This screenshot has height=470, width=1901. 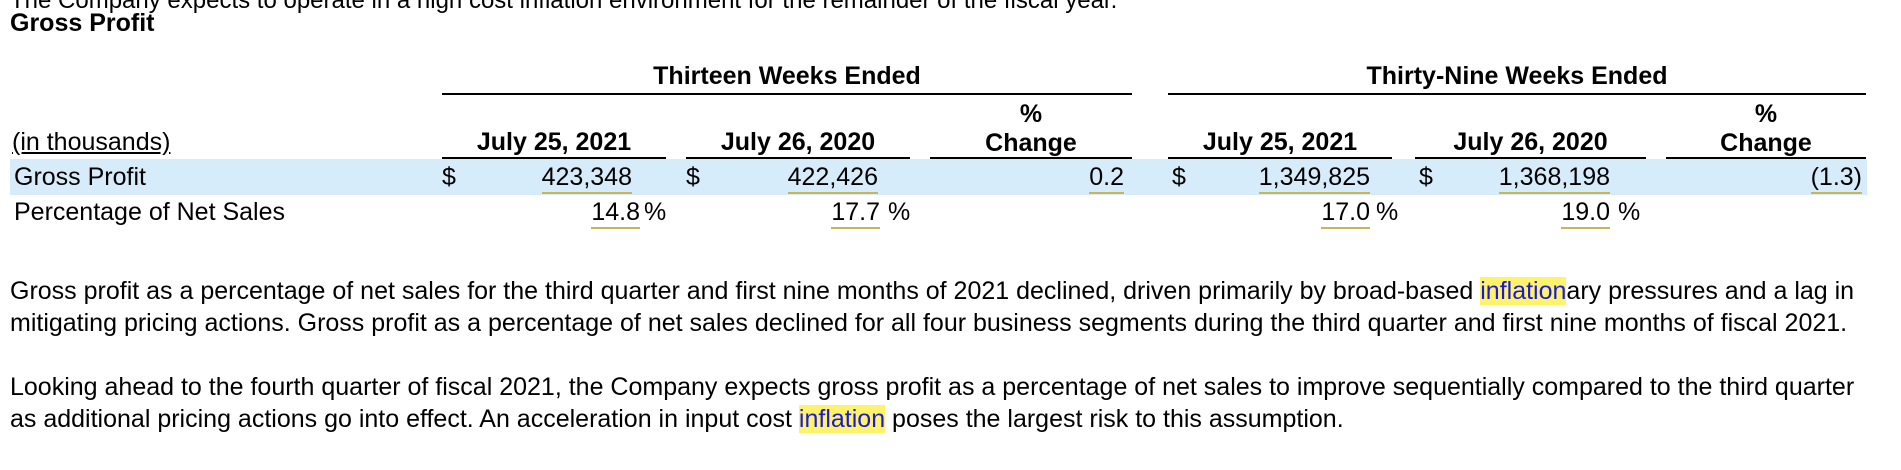 What do you see at coordinates (832, 178) in the screenshot?
I see `gross-profit-q-2020: 422,426` at bounding box center [832, 178].